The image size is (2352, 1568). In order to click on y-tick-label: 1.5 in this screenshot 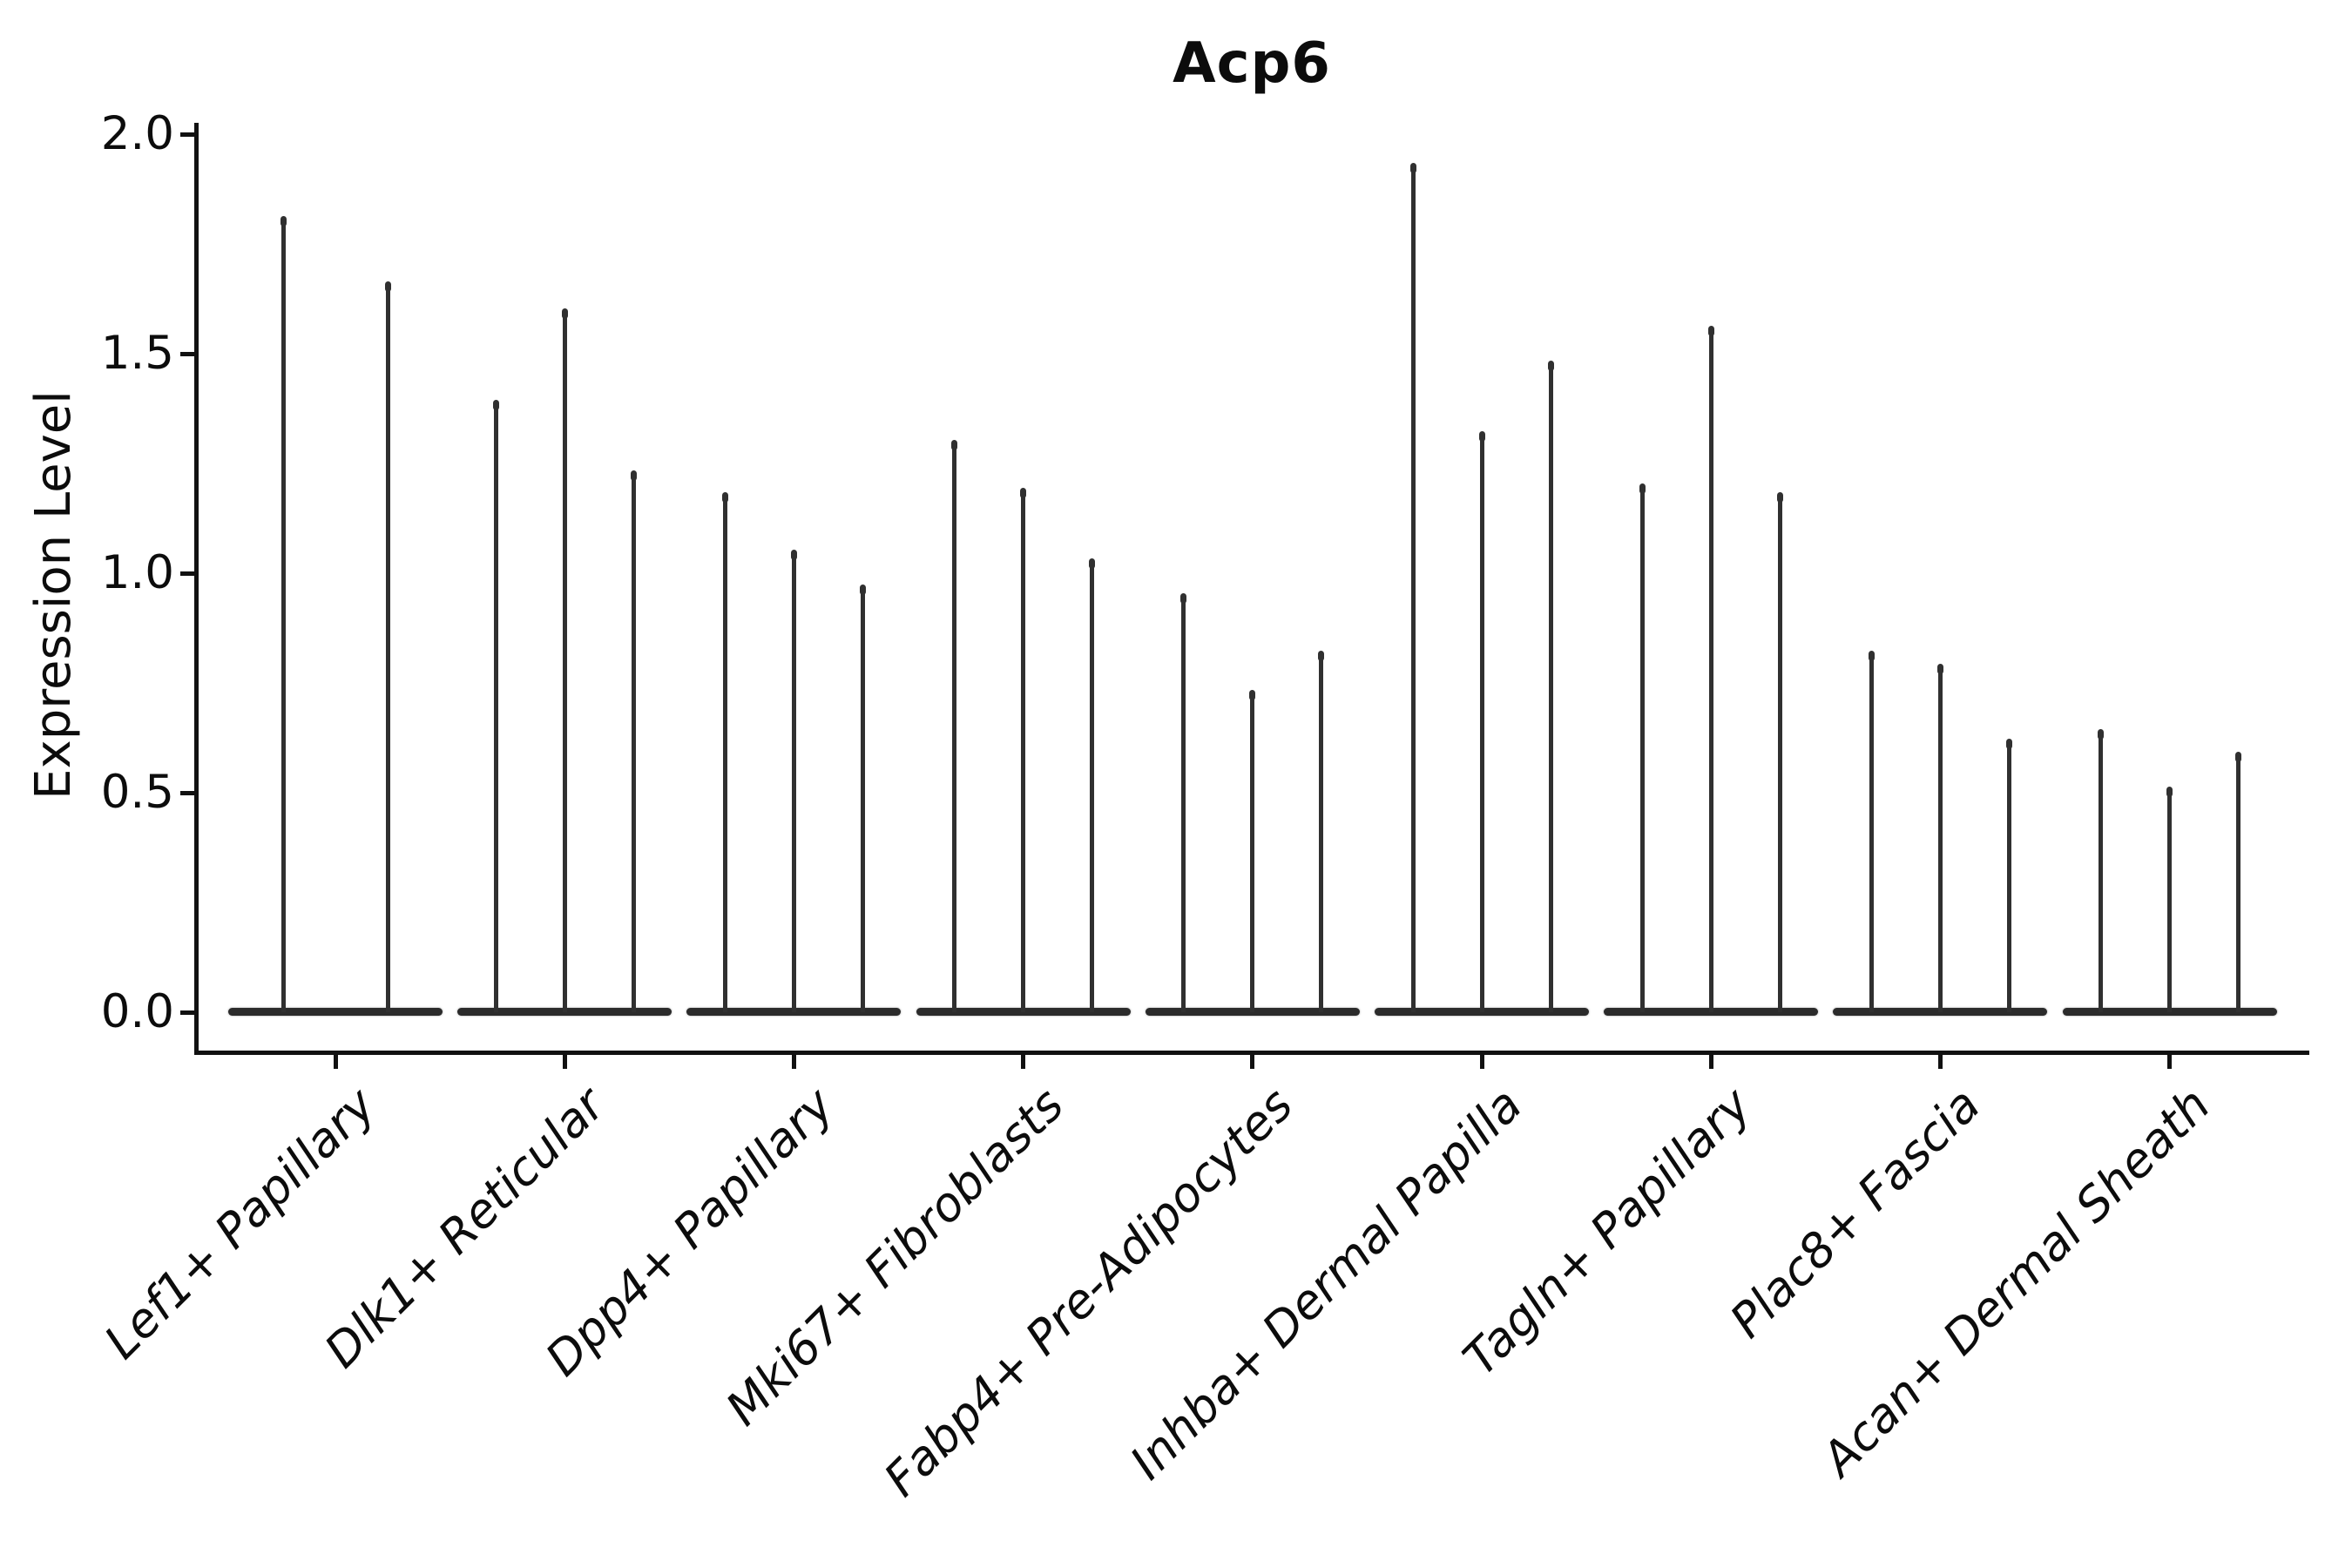, I will do `click(137, 353)`.